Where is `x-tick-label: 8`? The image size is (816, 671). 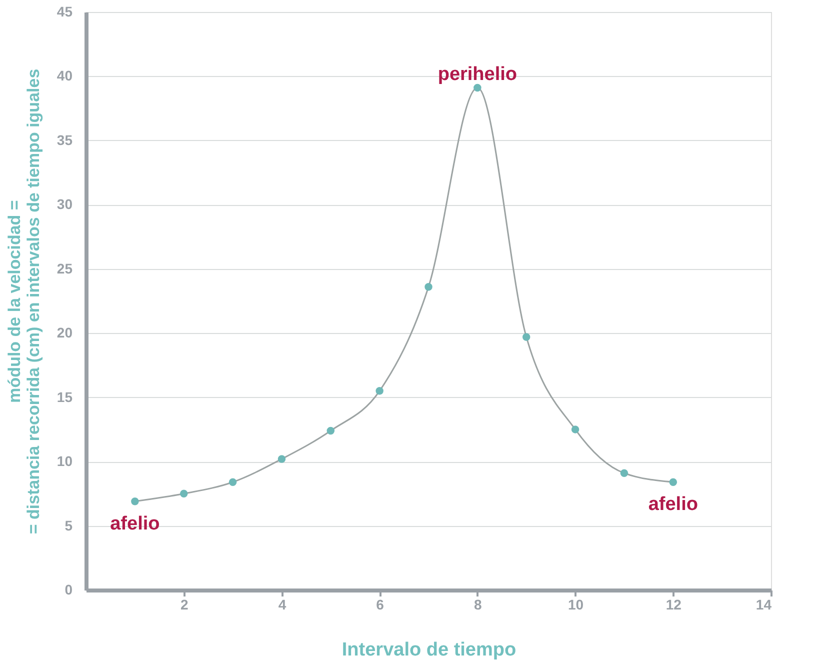 x-tick-label: 8 is located at coordinates (478, 604).